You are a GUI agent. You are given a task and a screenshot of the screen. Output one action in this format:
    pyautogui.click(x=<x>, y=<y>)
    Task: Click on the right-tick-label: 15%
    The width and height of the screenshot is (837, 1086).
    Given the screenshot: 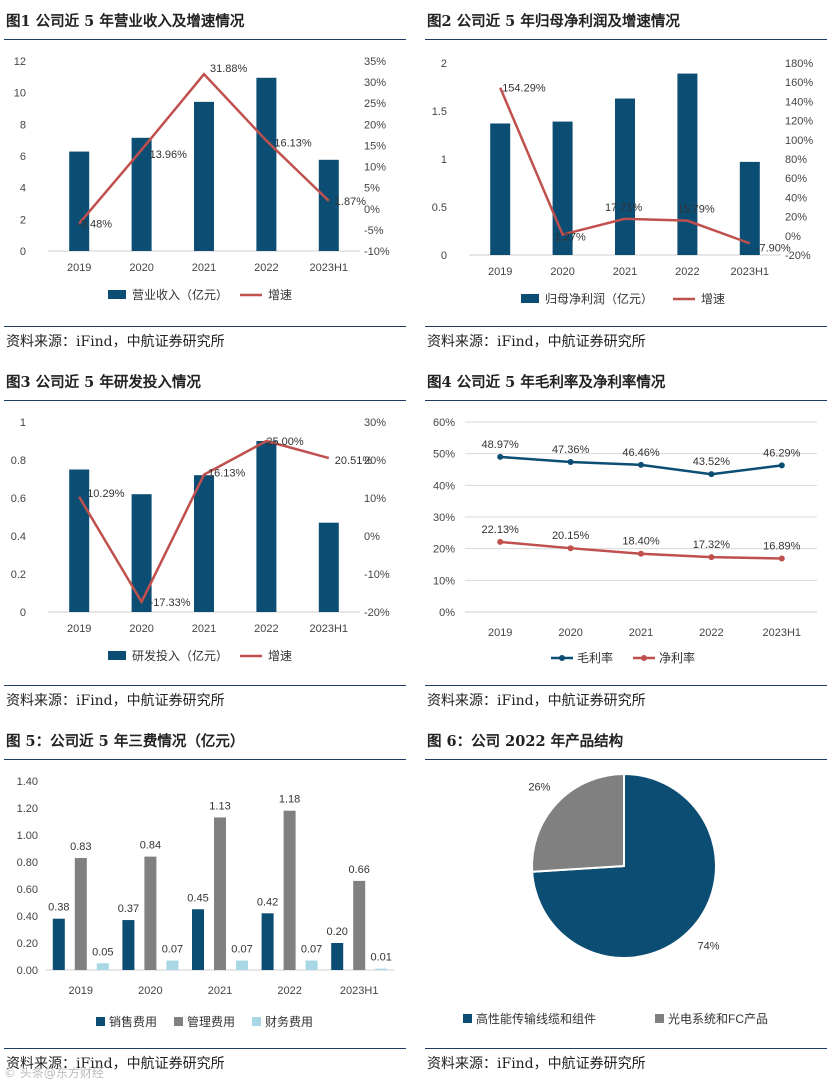 What is the action you would take?
    pyautogui.click(x=375, y=146)
    